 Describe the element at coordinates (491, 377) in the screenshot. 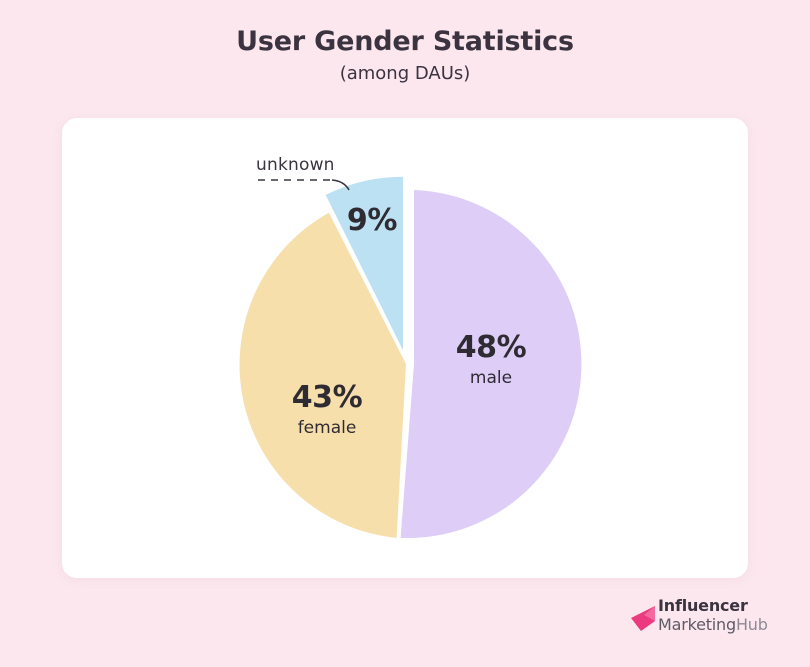

I see `pie-label-male-name: male` at that location.